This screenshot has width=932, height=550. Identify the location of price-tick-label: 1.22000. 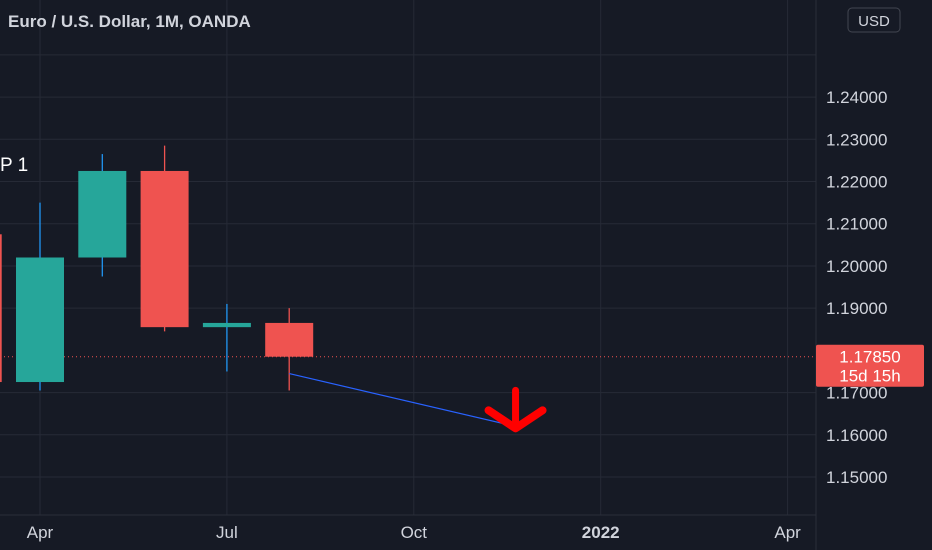
(856, 182).